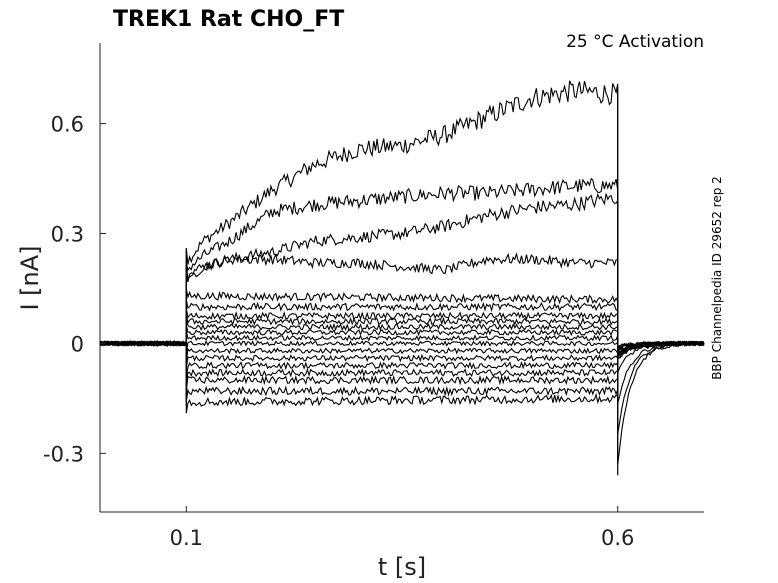 The width and height of the screenshot is (778, 583). I want to click on x-tick-label: 0.1, so click(186, 538).